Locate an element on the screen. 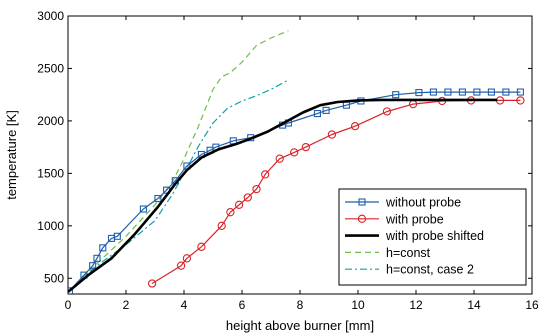 The height and width of the screenshot is (334, 540). legend-label: with probe shifted is located at coordinates (434, 236).